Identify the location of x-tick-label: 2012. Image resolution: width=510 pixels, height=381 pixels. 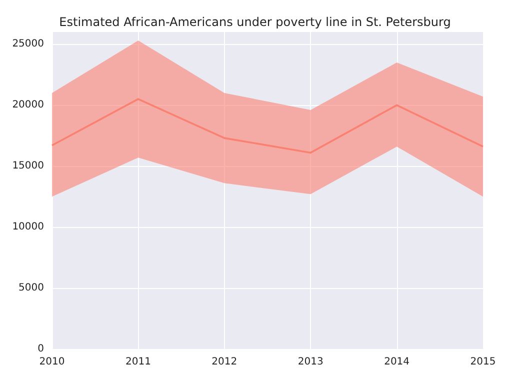
(225, 362).